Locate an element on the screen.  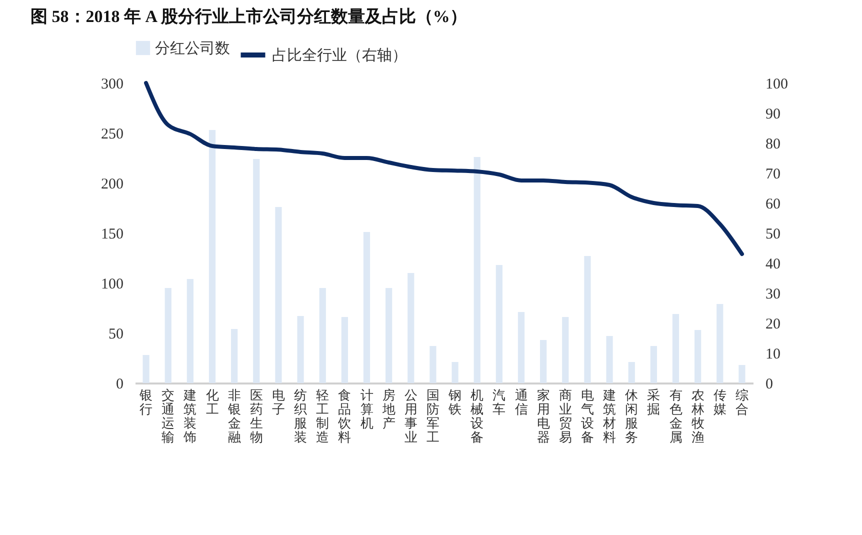
x-tick-label: 医药生物 is located at coordinates (256, 416).